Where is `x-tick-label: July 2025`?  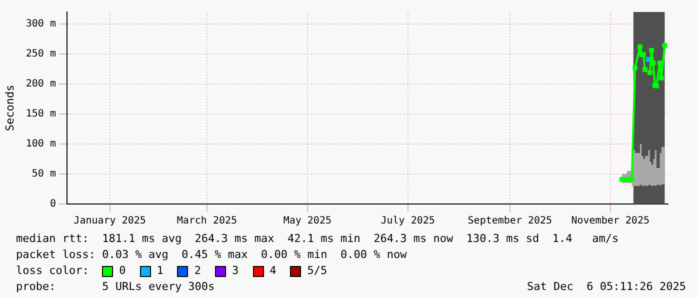 x-tick-label: July 2025 is located at coordinates (407, 221).